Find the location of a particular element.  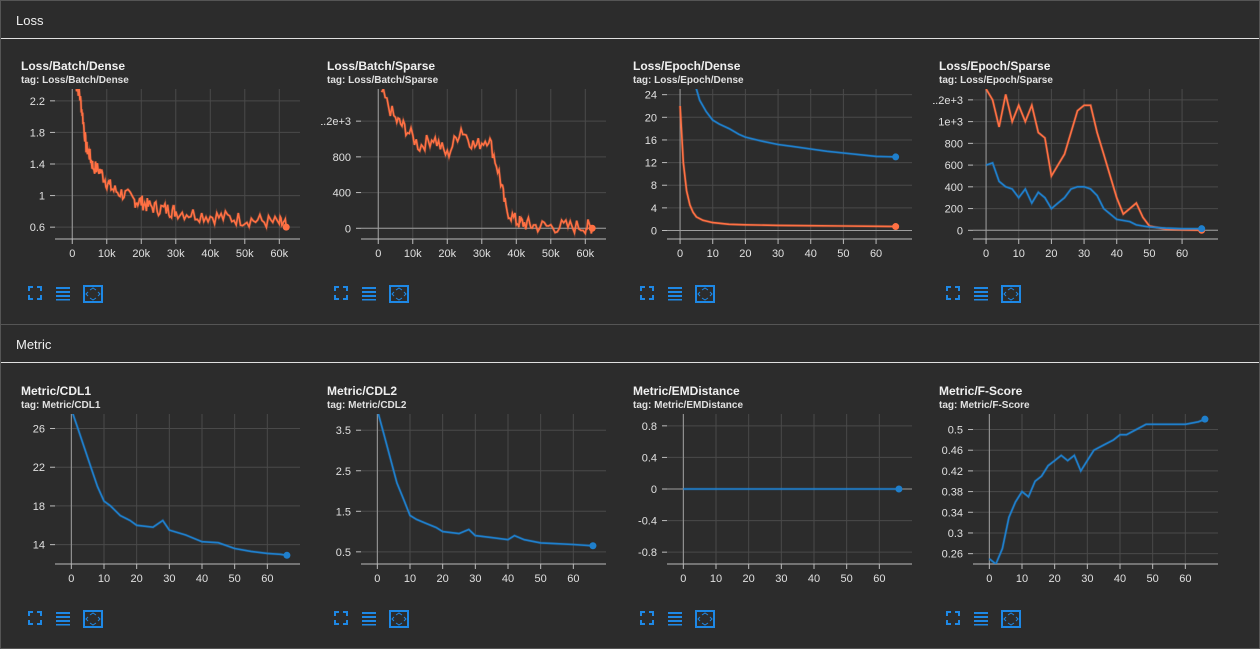

y-tick-label: 400 is located at coordinates (954, 188).